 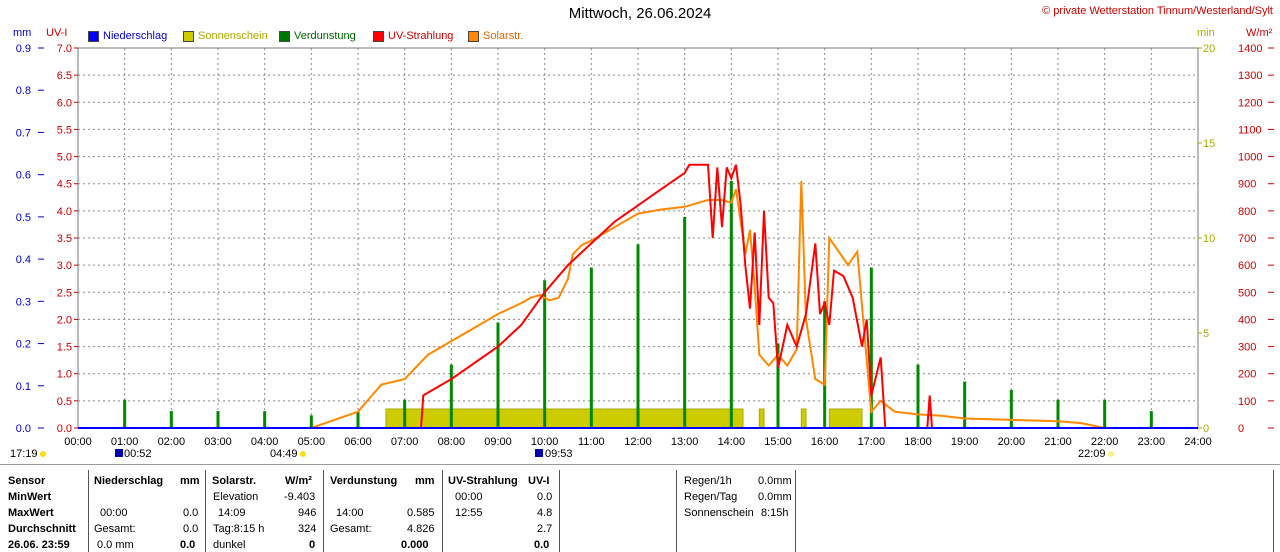 I want to click on uvi-tick-label: 3.5, so click(x=64, y=239).